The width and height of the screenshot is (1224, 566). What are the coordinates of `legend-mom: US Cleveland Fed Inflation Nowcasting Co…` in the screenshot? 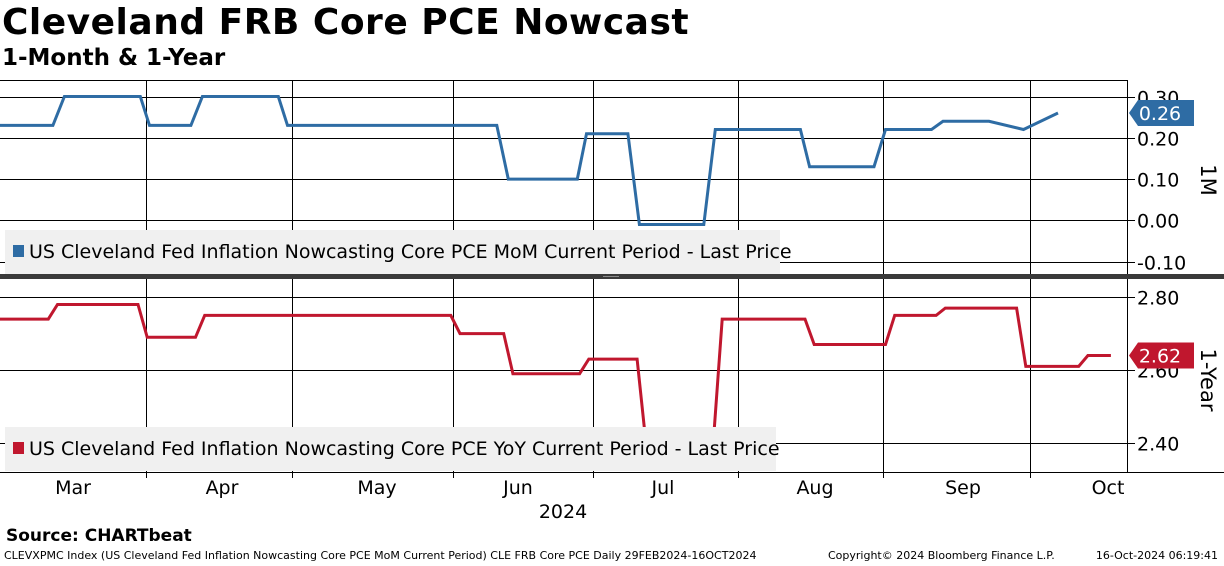 It's located at (398, 252).